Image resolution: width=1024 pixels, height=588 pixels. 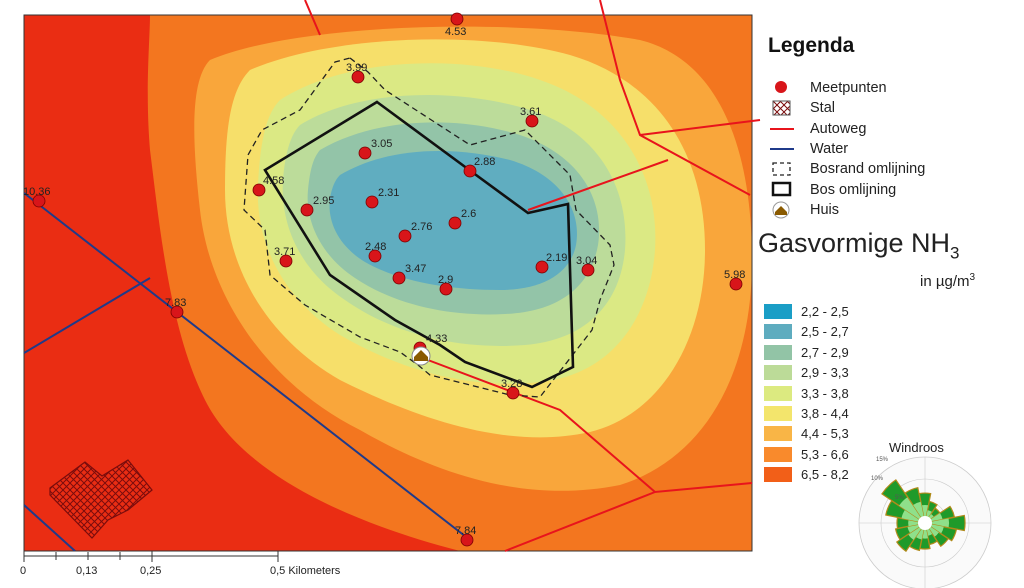 What do you see at coordinates (484, 162) in the screenshot?
I see `measurement-value: 2.88` at bounding box center [484, 162].